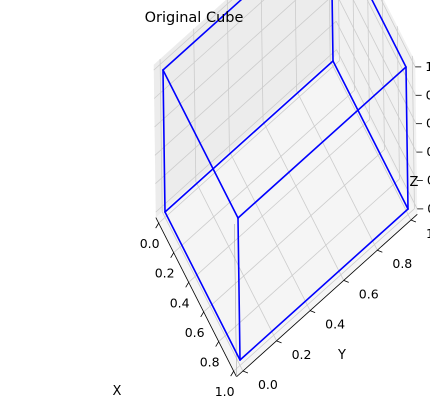  What do you see at coordinates (428, 233) in the screenshot?
I see `y-tick-label-5: 1.0` at bounding box center [428, 233].